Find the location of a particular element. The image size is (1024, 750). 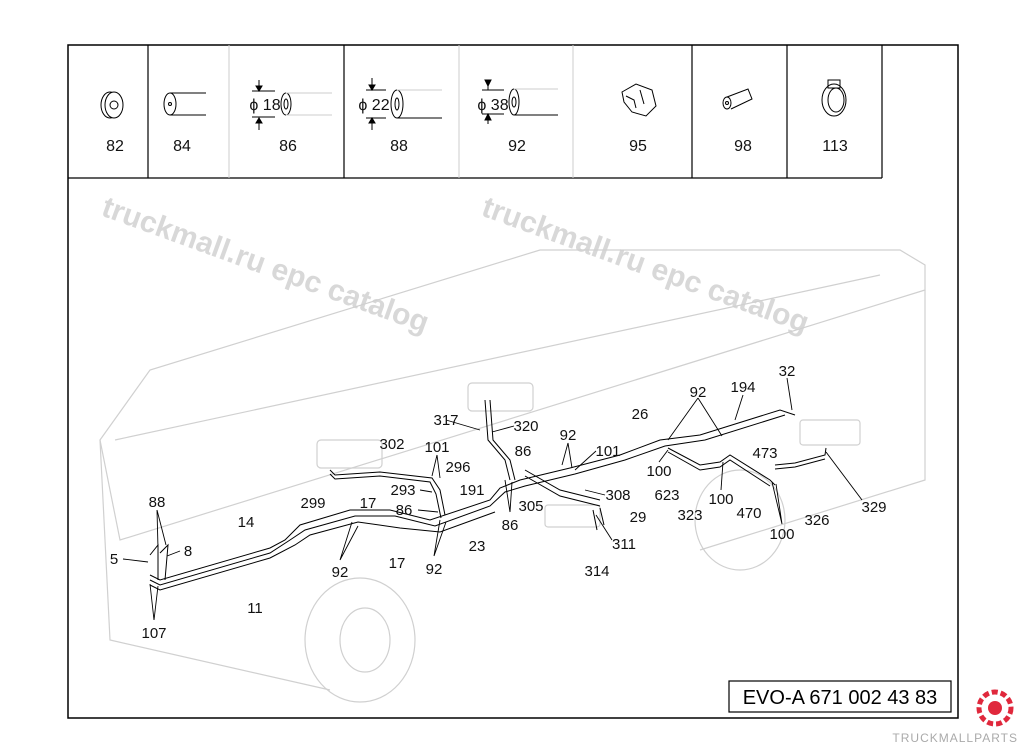

callout-311: 311 is located at coordinates (624, 544).